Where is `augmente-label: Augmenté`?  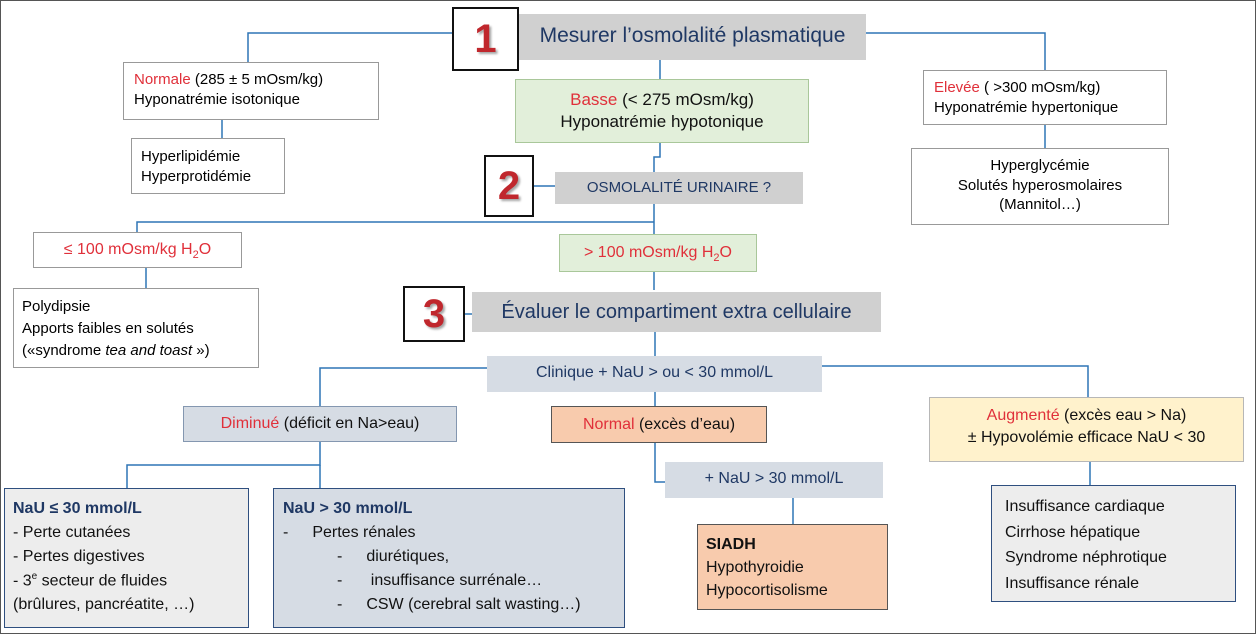 augmente-label: Augmenté is located at coordinates (1023, 415).